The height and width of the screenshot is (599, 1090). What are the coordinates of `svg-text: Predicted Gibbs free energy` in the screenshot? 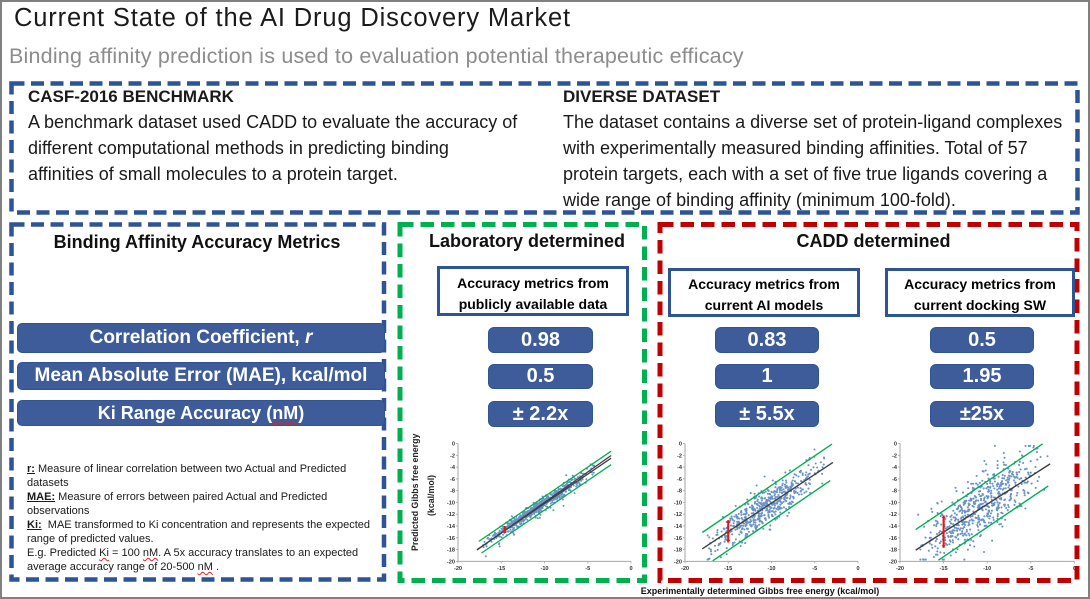 It's located at (415, 492).